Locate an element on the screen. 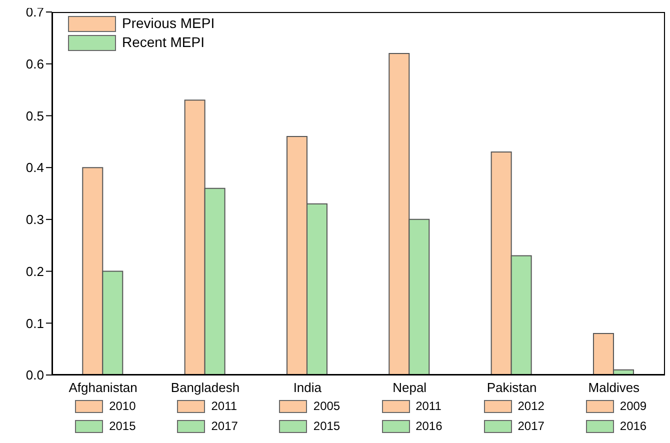 Image resolution: width=670 pixels, height=443 pixels. x-tick-label: Bangladesh is located at coordinates (205, 388).